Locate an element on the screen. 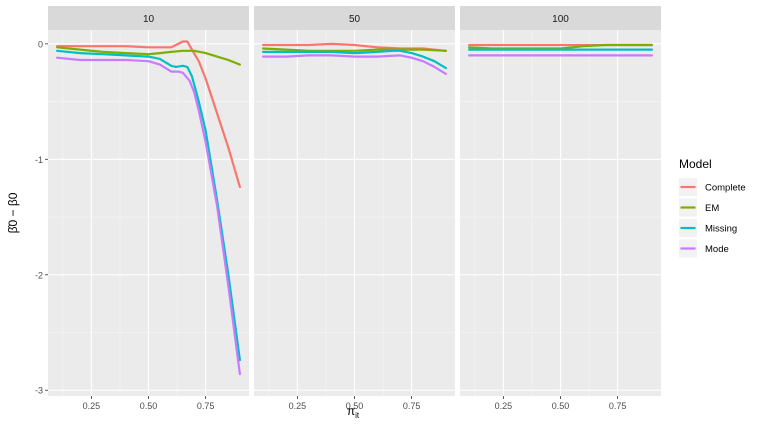 Image resolution: width=763 pixels, height=429 pixels. y-tick-label: -3 is located at coordinates (39, 391).